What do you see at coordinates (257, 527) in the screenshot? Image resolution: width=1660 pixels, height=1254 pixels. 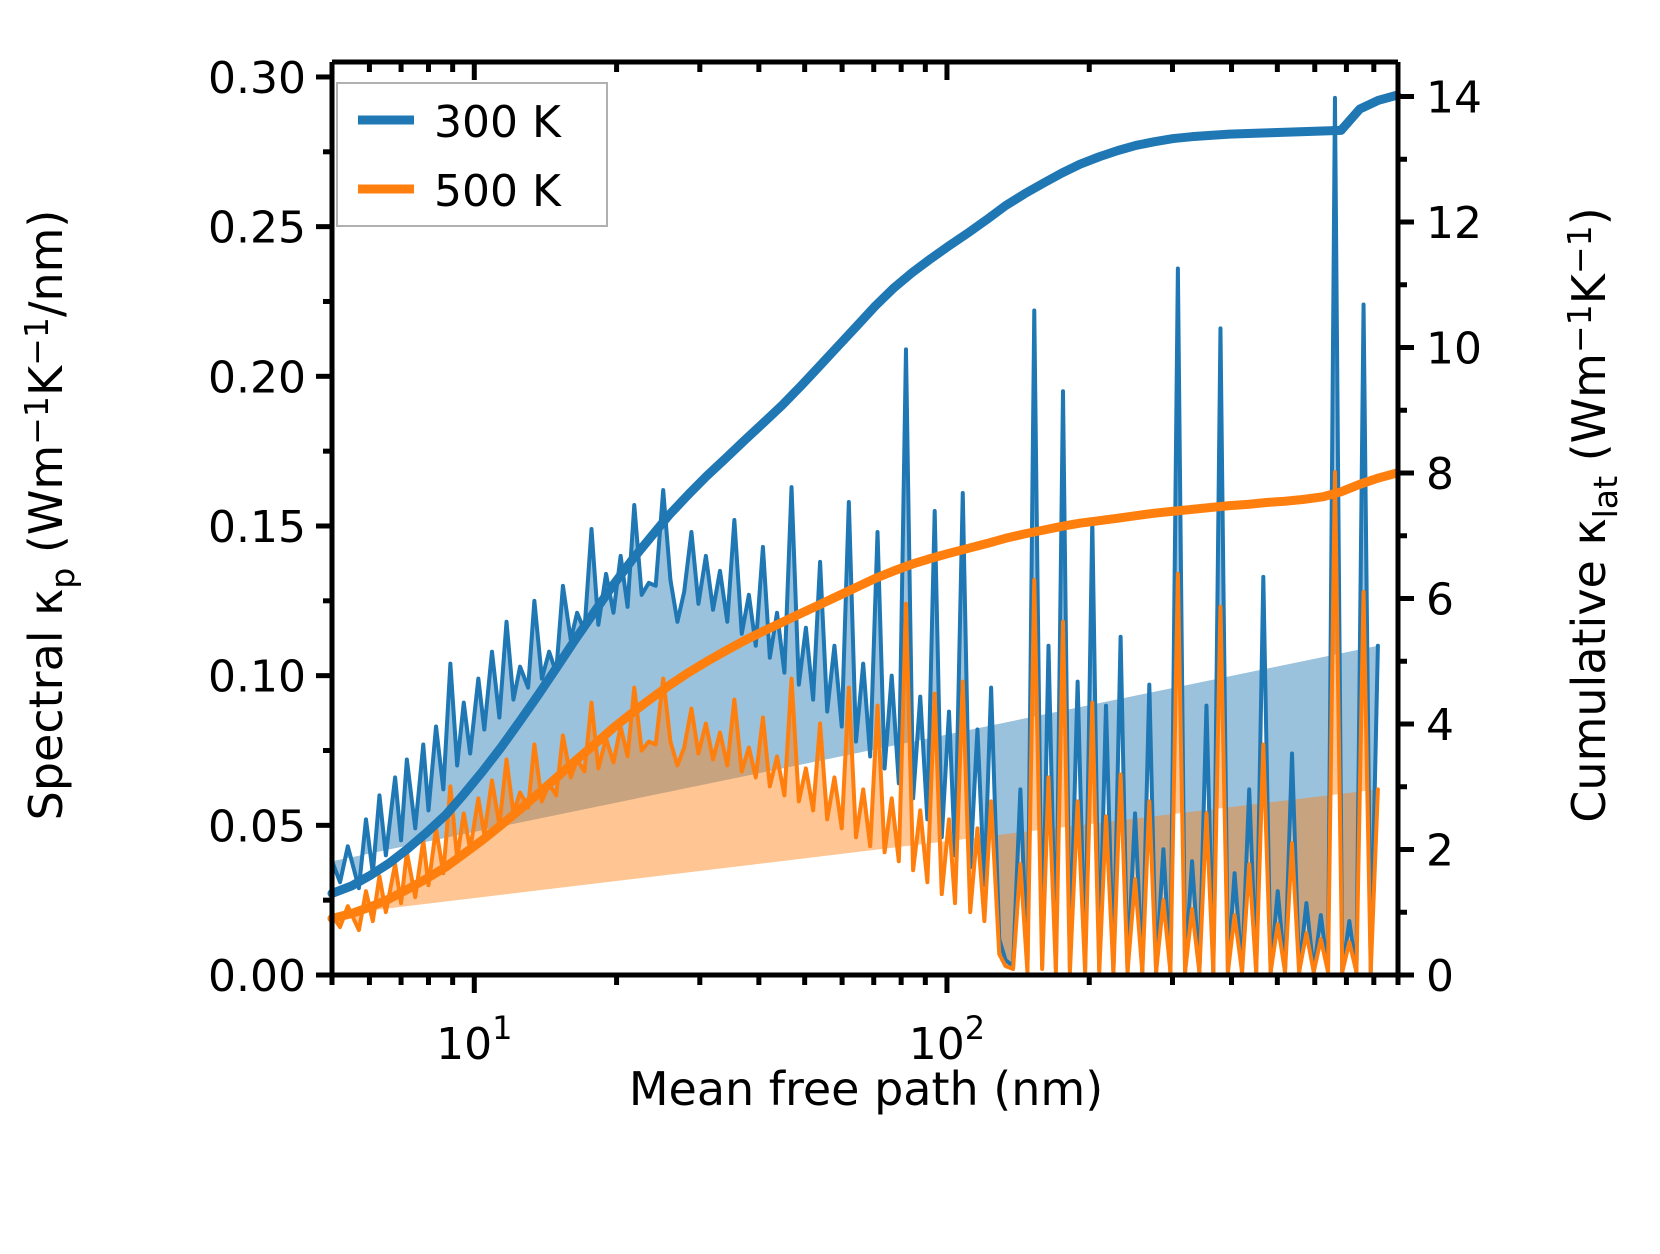 I see `y-tick-label: 0.15` at bounding box center [257, 527].